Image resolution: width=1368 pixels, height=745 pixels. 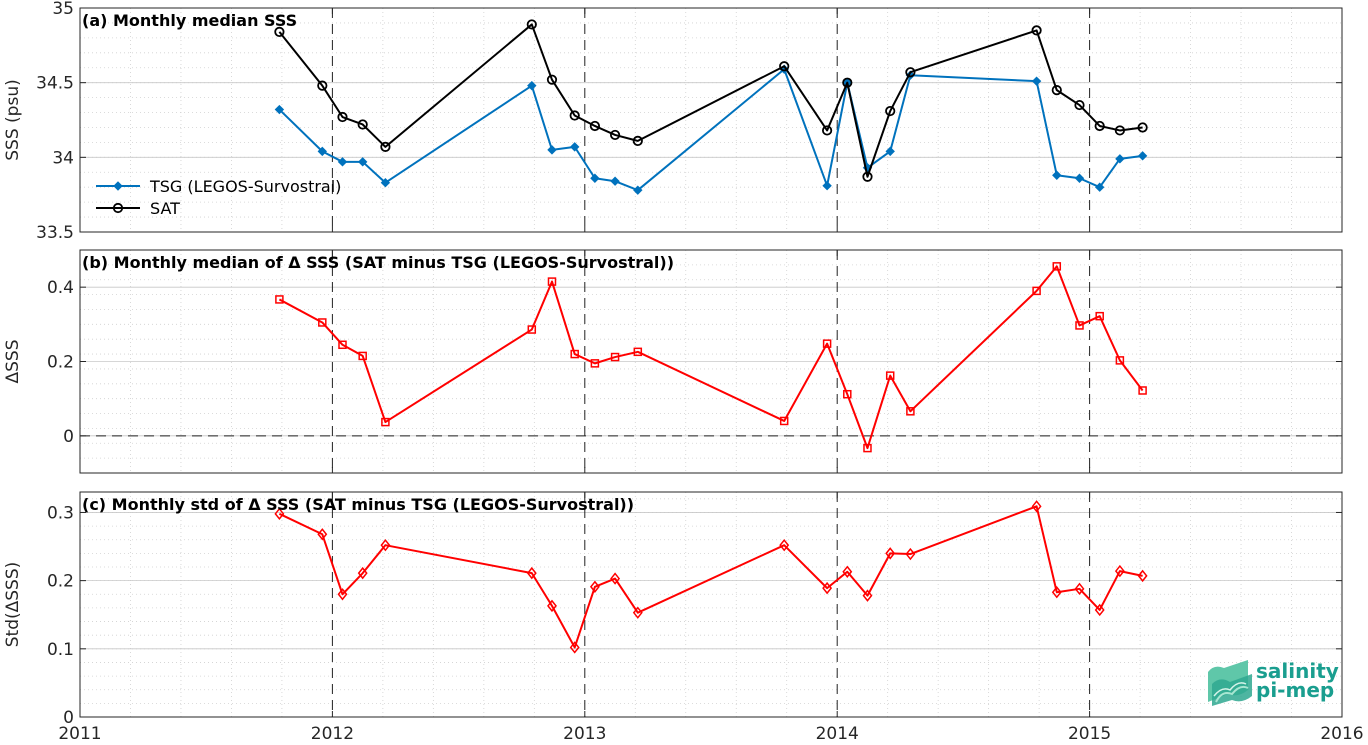 What do you see at coordinates (60, 288) in the screenshot?
I see `y-tick-label: 0.4` at bounding box center [60, 288].